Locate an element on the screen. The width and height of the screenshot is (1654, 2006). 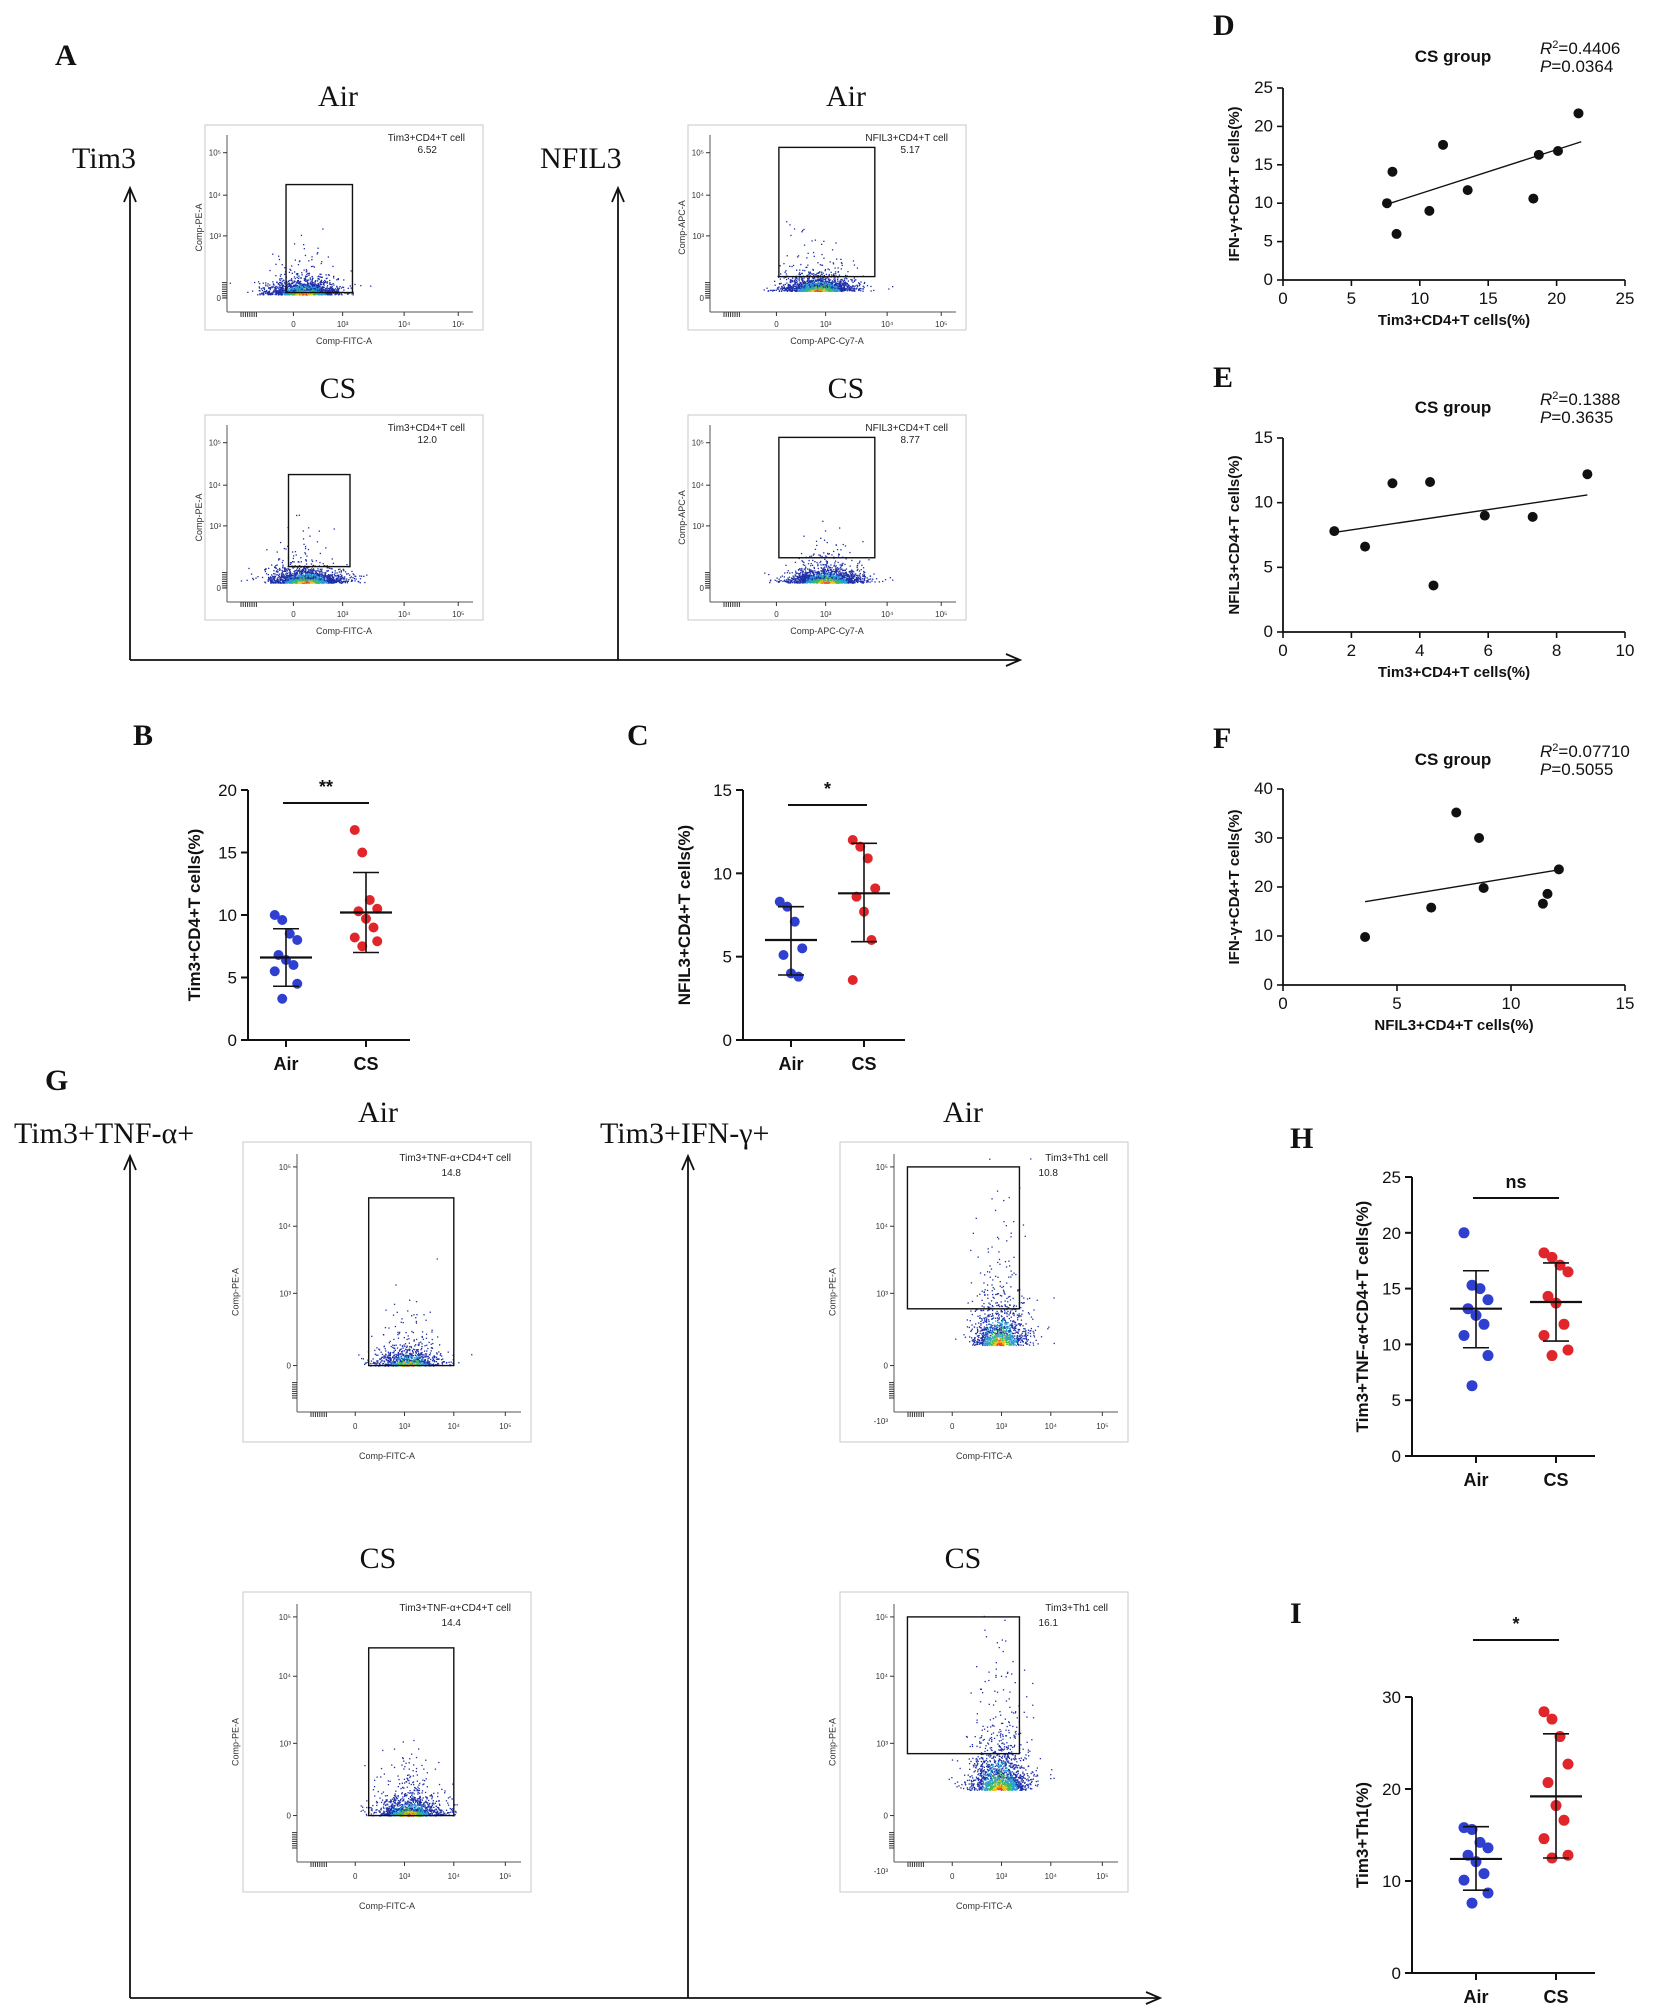
flow-x-tick-label: 10³ is located at coordinates (826, 324).